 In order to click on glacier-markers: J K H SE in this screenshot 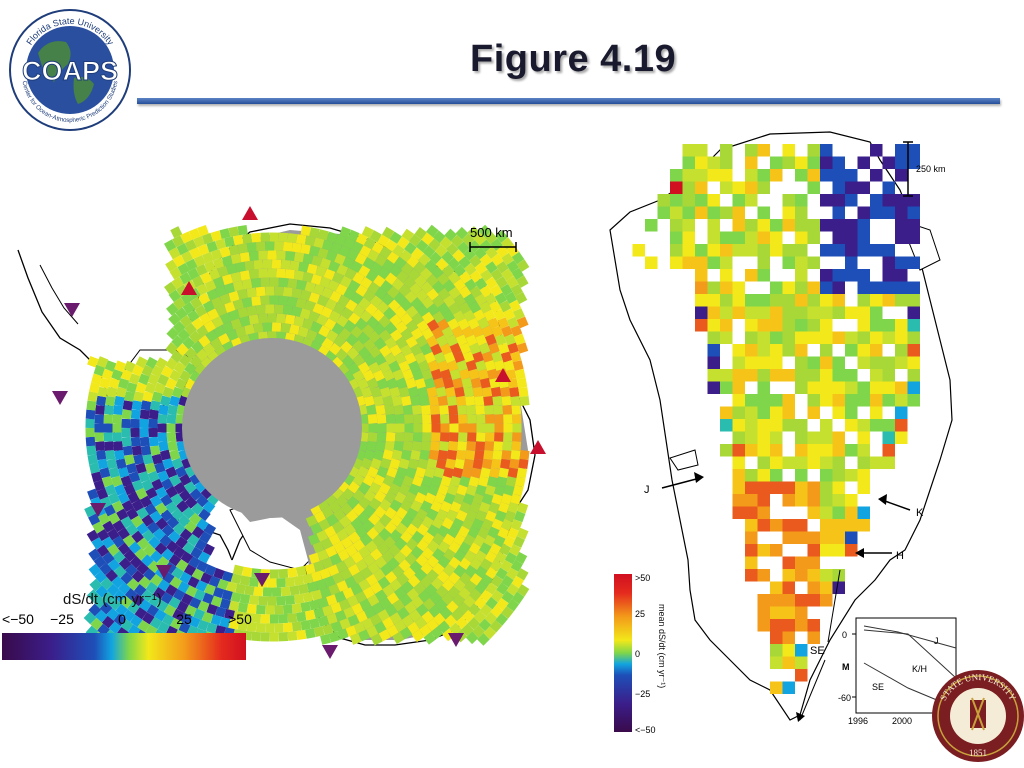, I will do `click(784, 597)`.